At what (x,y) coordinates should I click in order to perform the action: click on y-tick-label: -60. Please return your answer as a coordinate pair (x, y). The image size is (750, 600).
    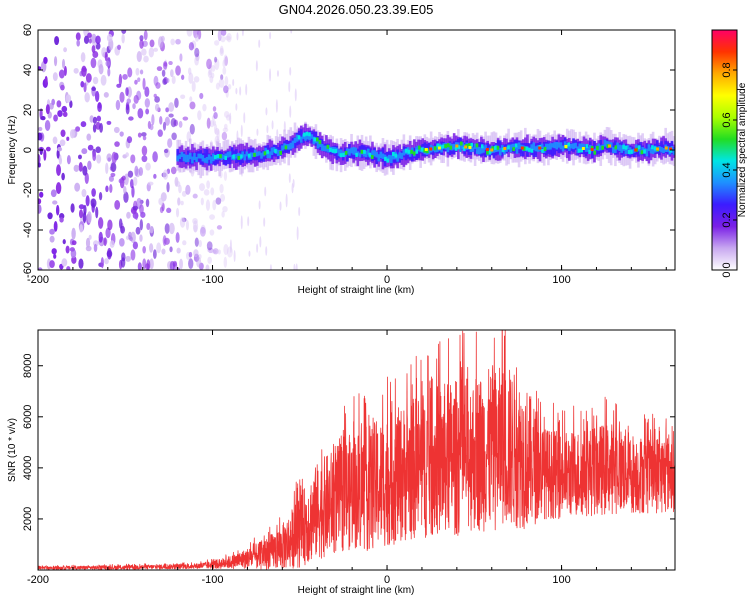
    Looking at the image, I should click on (28, 270).